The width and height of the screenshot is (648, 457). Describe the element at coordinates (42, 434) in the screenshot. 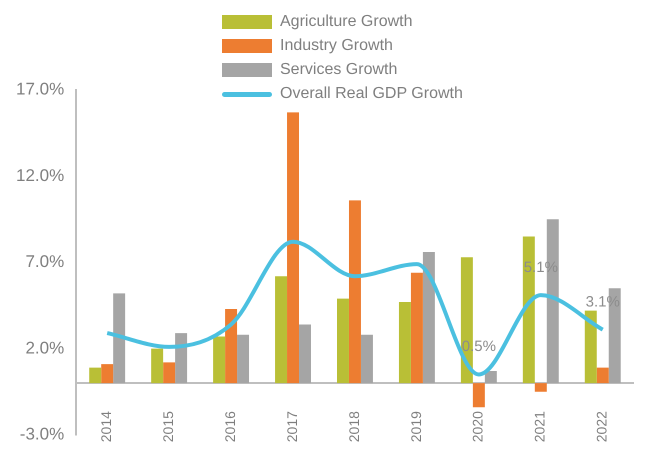

I see `y-tick-label: -3.0%` at that location.